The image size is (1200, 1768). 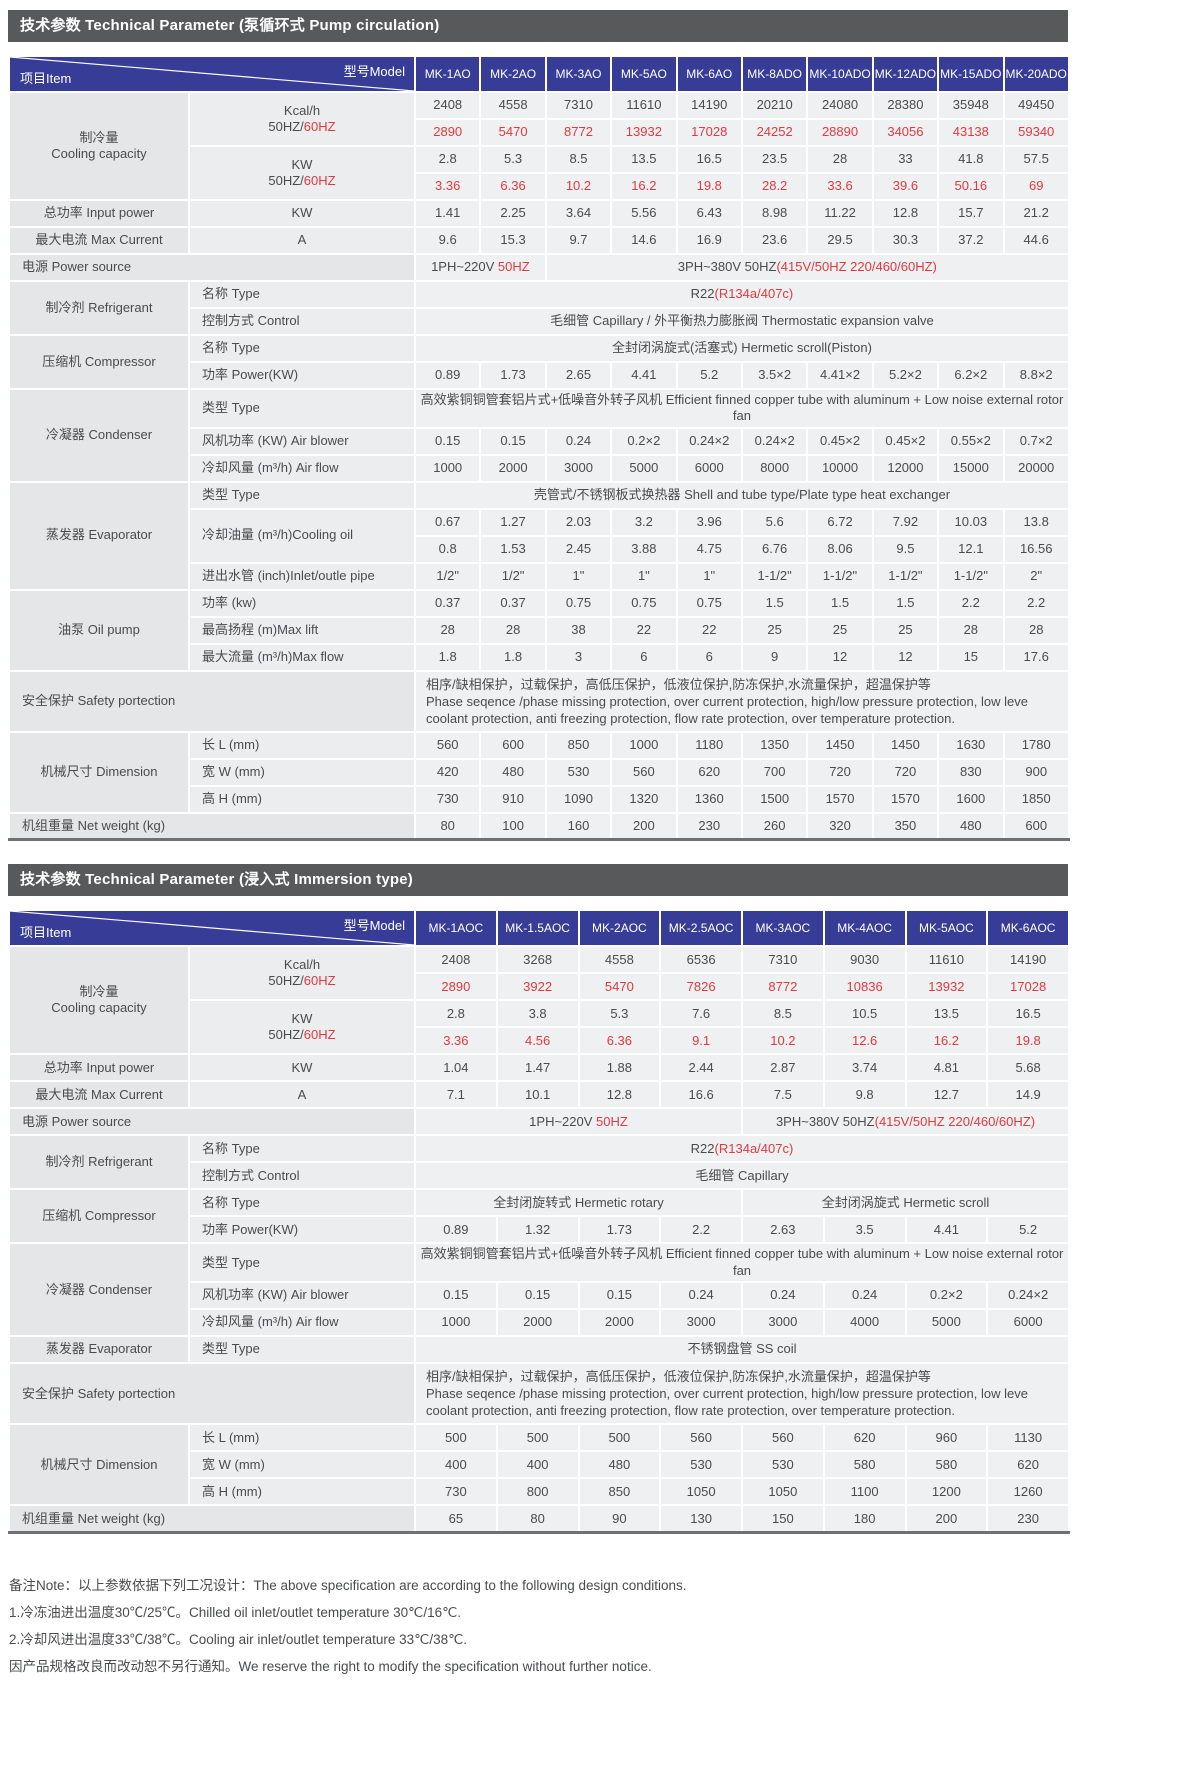 I want to click on table-row: 高 H (mm) 730 800 850 1050 1050 1100 1200 1260, so click(x=539, y=1492).